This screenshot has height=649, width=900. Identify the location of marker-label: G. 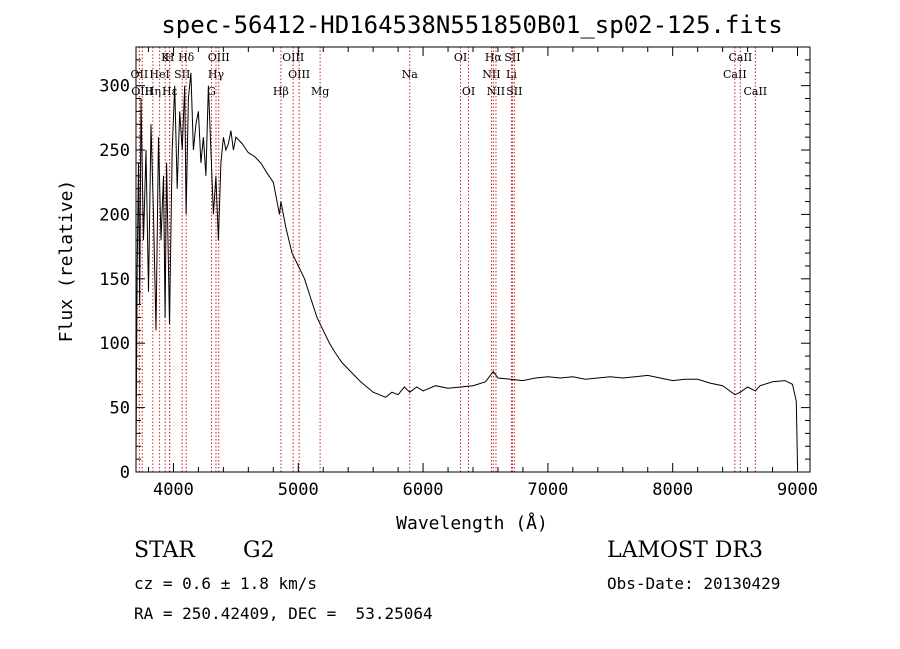
(211, 91).